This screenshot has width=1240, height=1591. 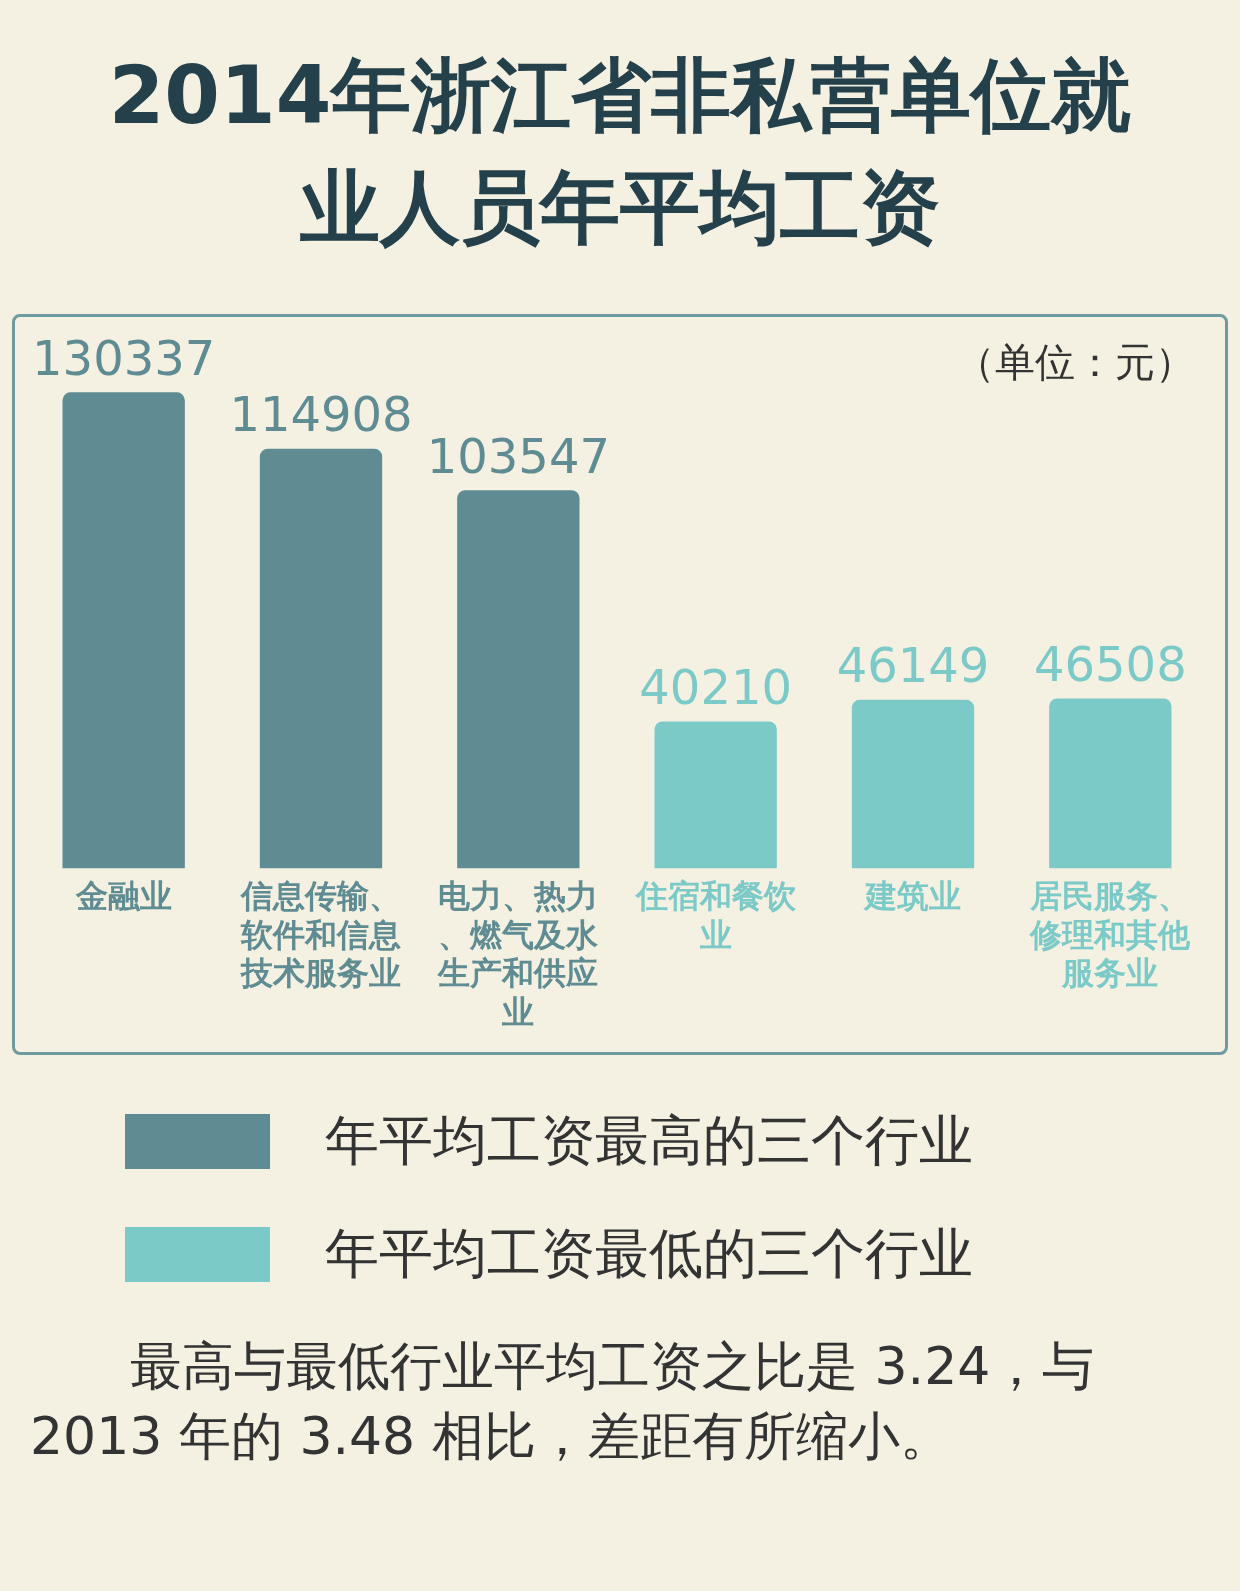 What do you see at coordinates (124, 357) in the screenshot?
I see `data-label: 130337` at bounding box center [124, 357].